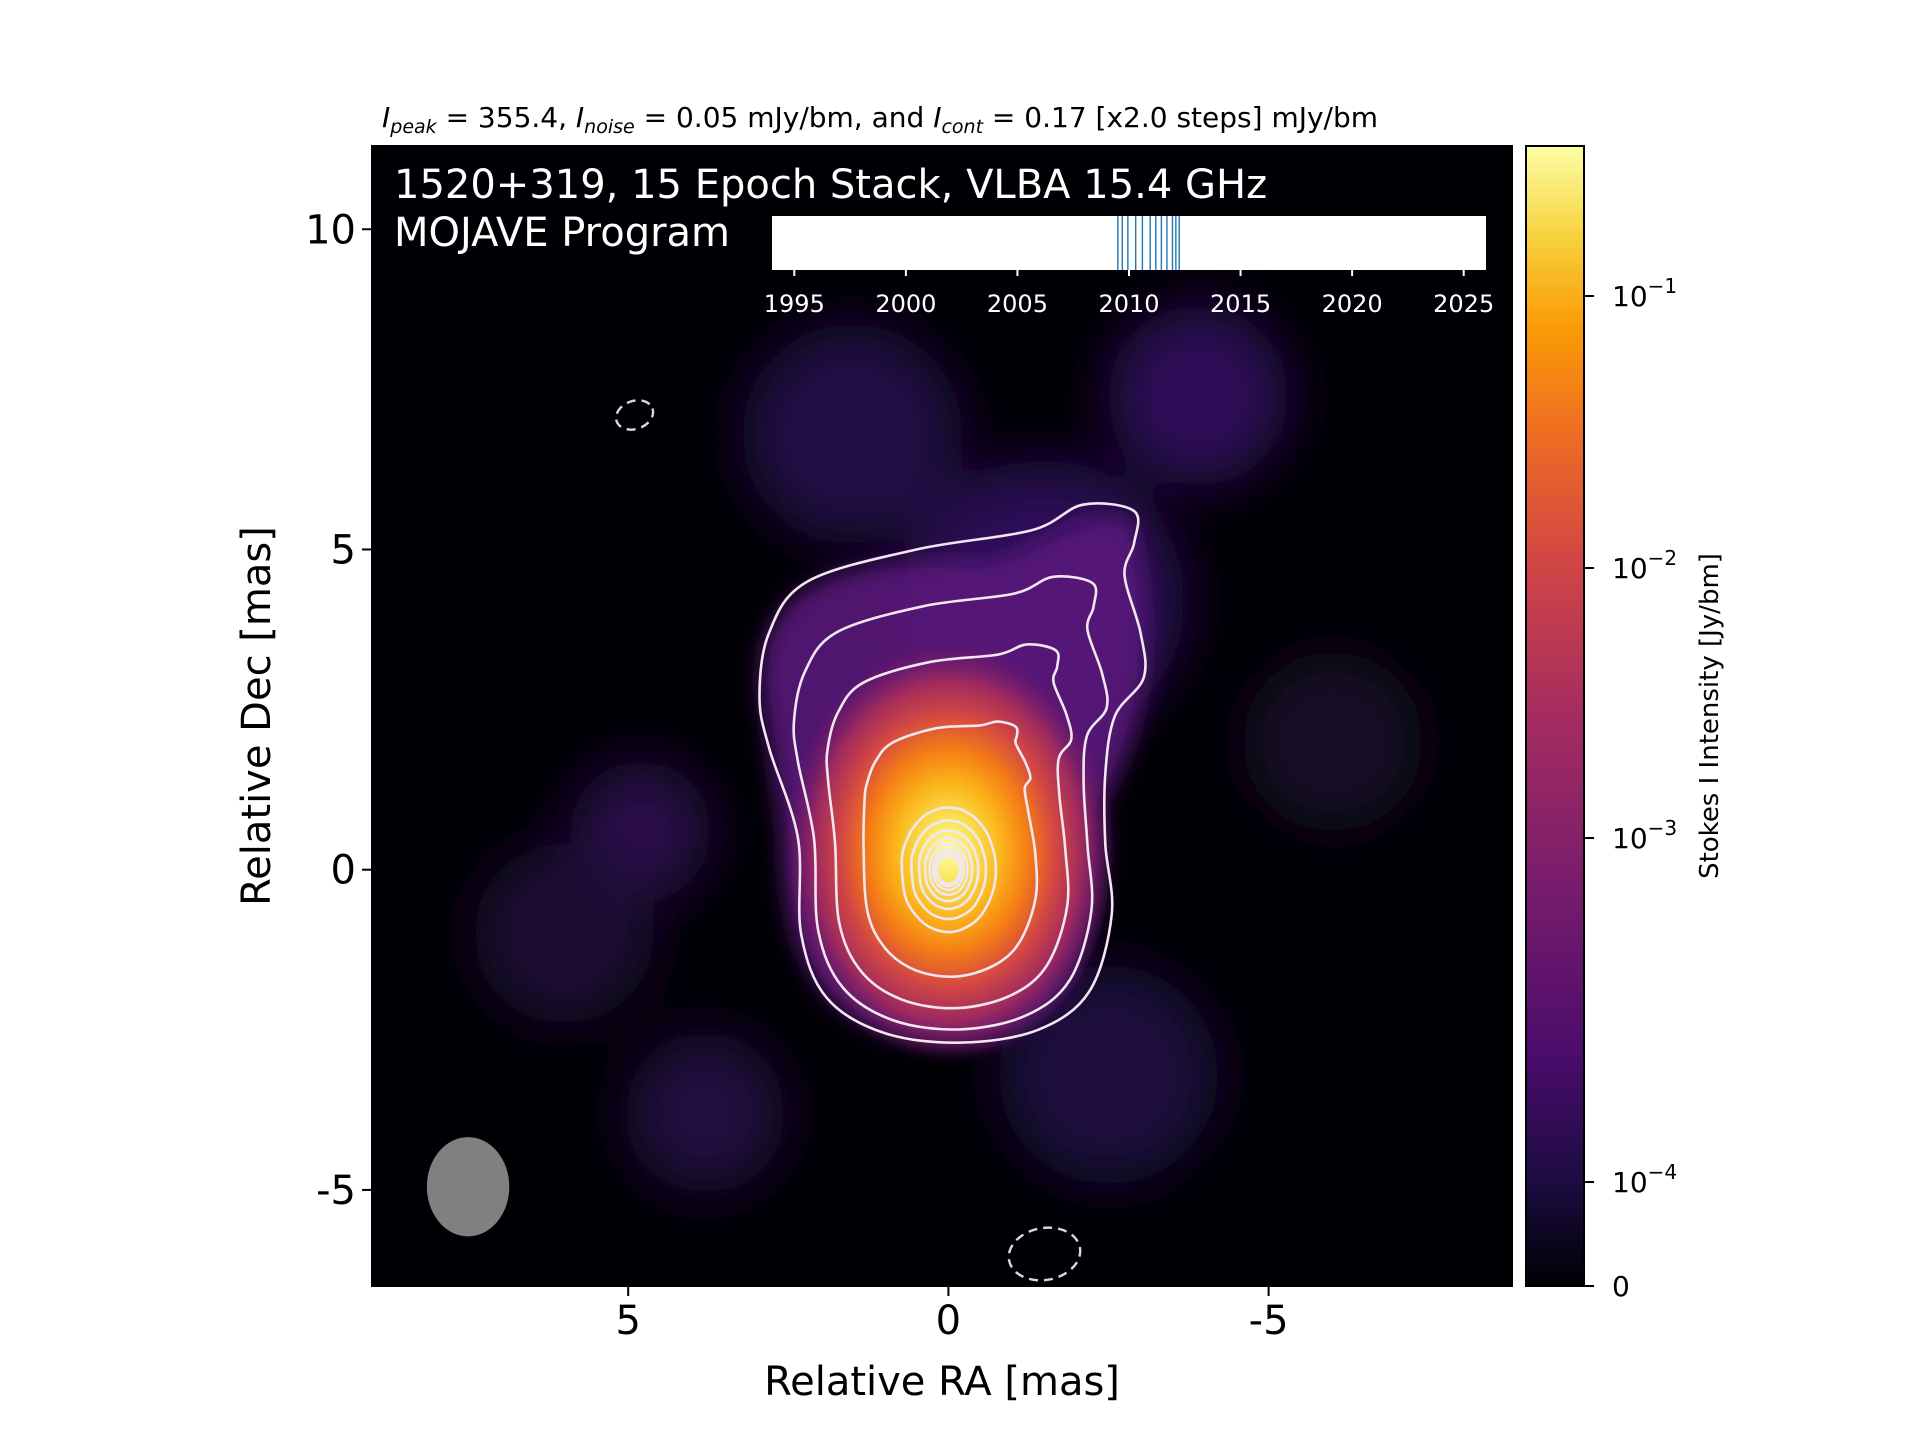 This screenshot has height=1440, width=1920. Describe the element at coordinates (942, 1382) in the screenshot. I see `x-axis-label: Relative RA [mas]` at that location.